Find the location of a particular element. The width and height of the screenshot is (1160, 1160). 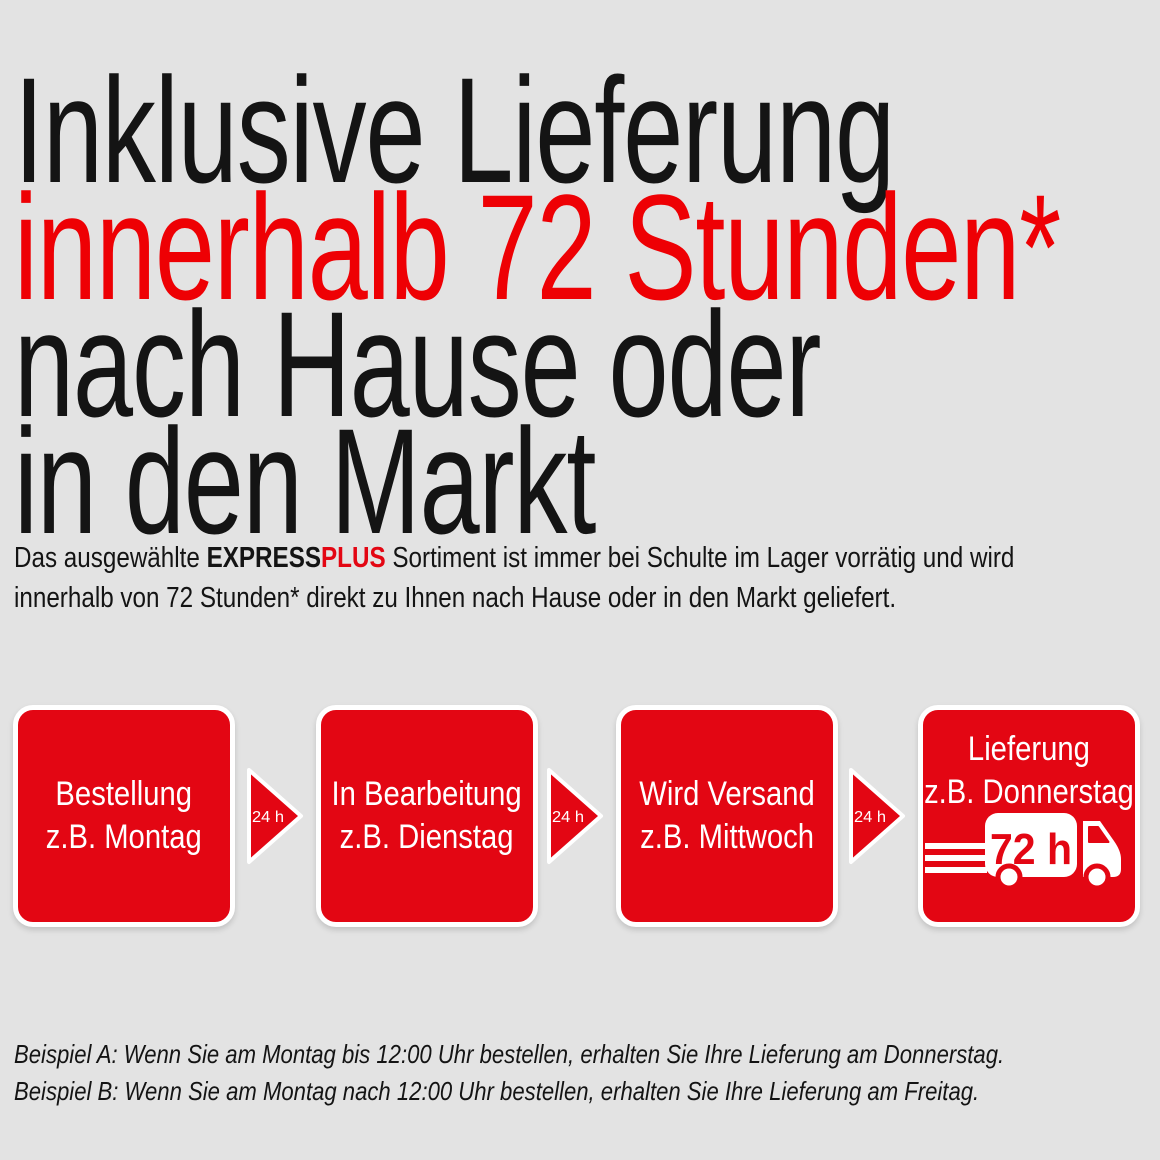

step-label: Wird Versand z.B. Mittwoch is located at coordinates (727, 816).